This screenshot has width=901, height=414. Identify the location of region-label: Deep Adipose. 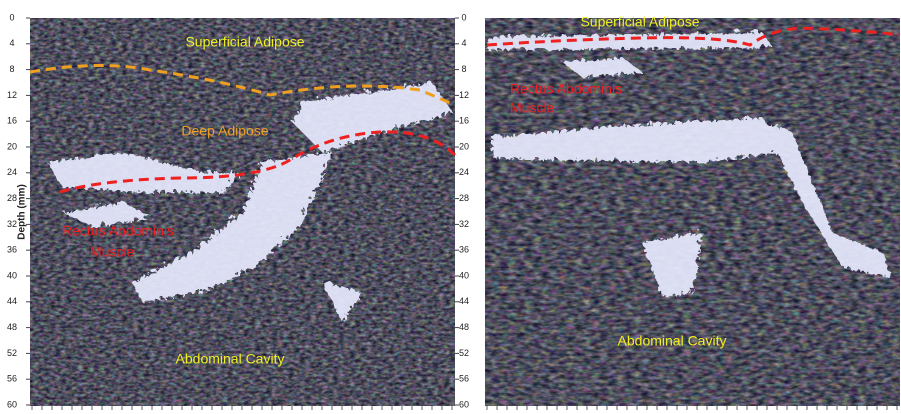
(224, 131).